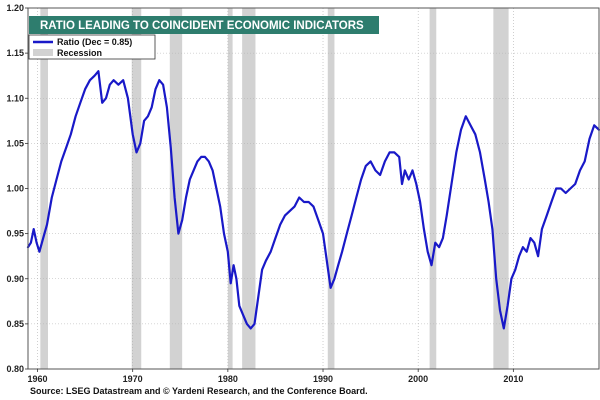 This screenshot has height=400, width=600. I want to click on y-tick-label-6: 1.10, so click(15, 98).